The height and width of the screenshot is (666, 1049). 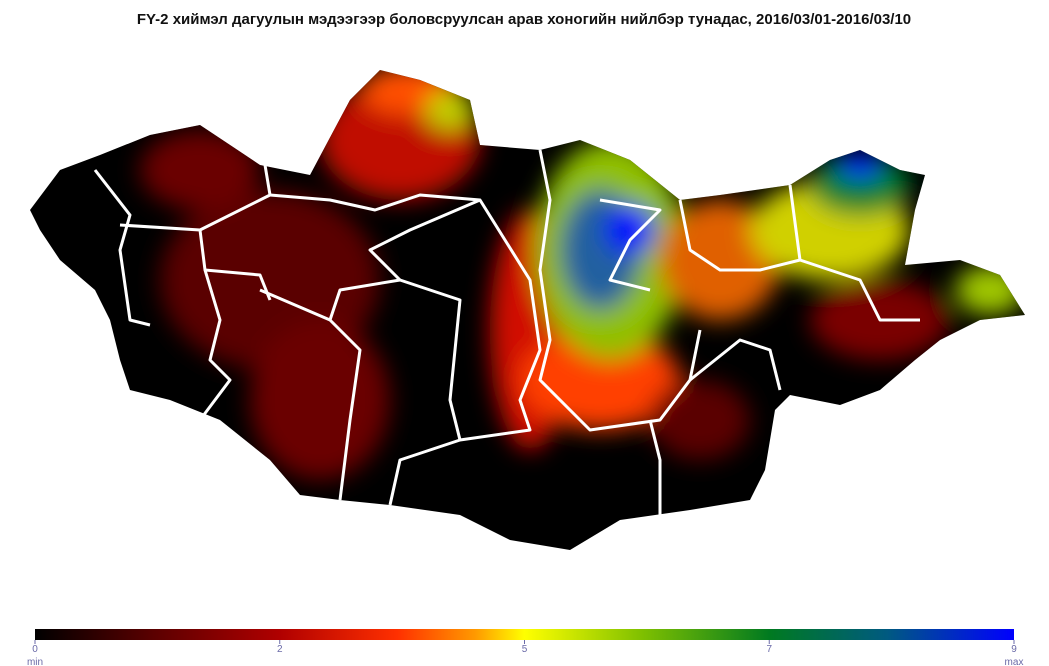 I want to click on colorbar-tick-label: 9, so click(x=1014, y=649).